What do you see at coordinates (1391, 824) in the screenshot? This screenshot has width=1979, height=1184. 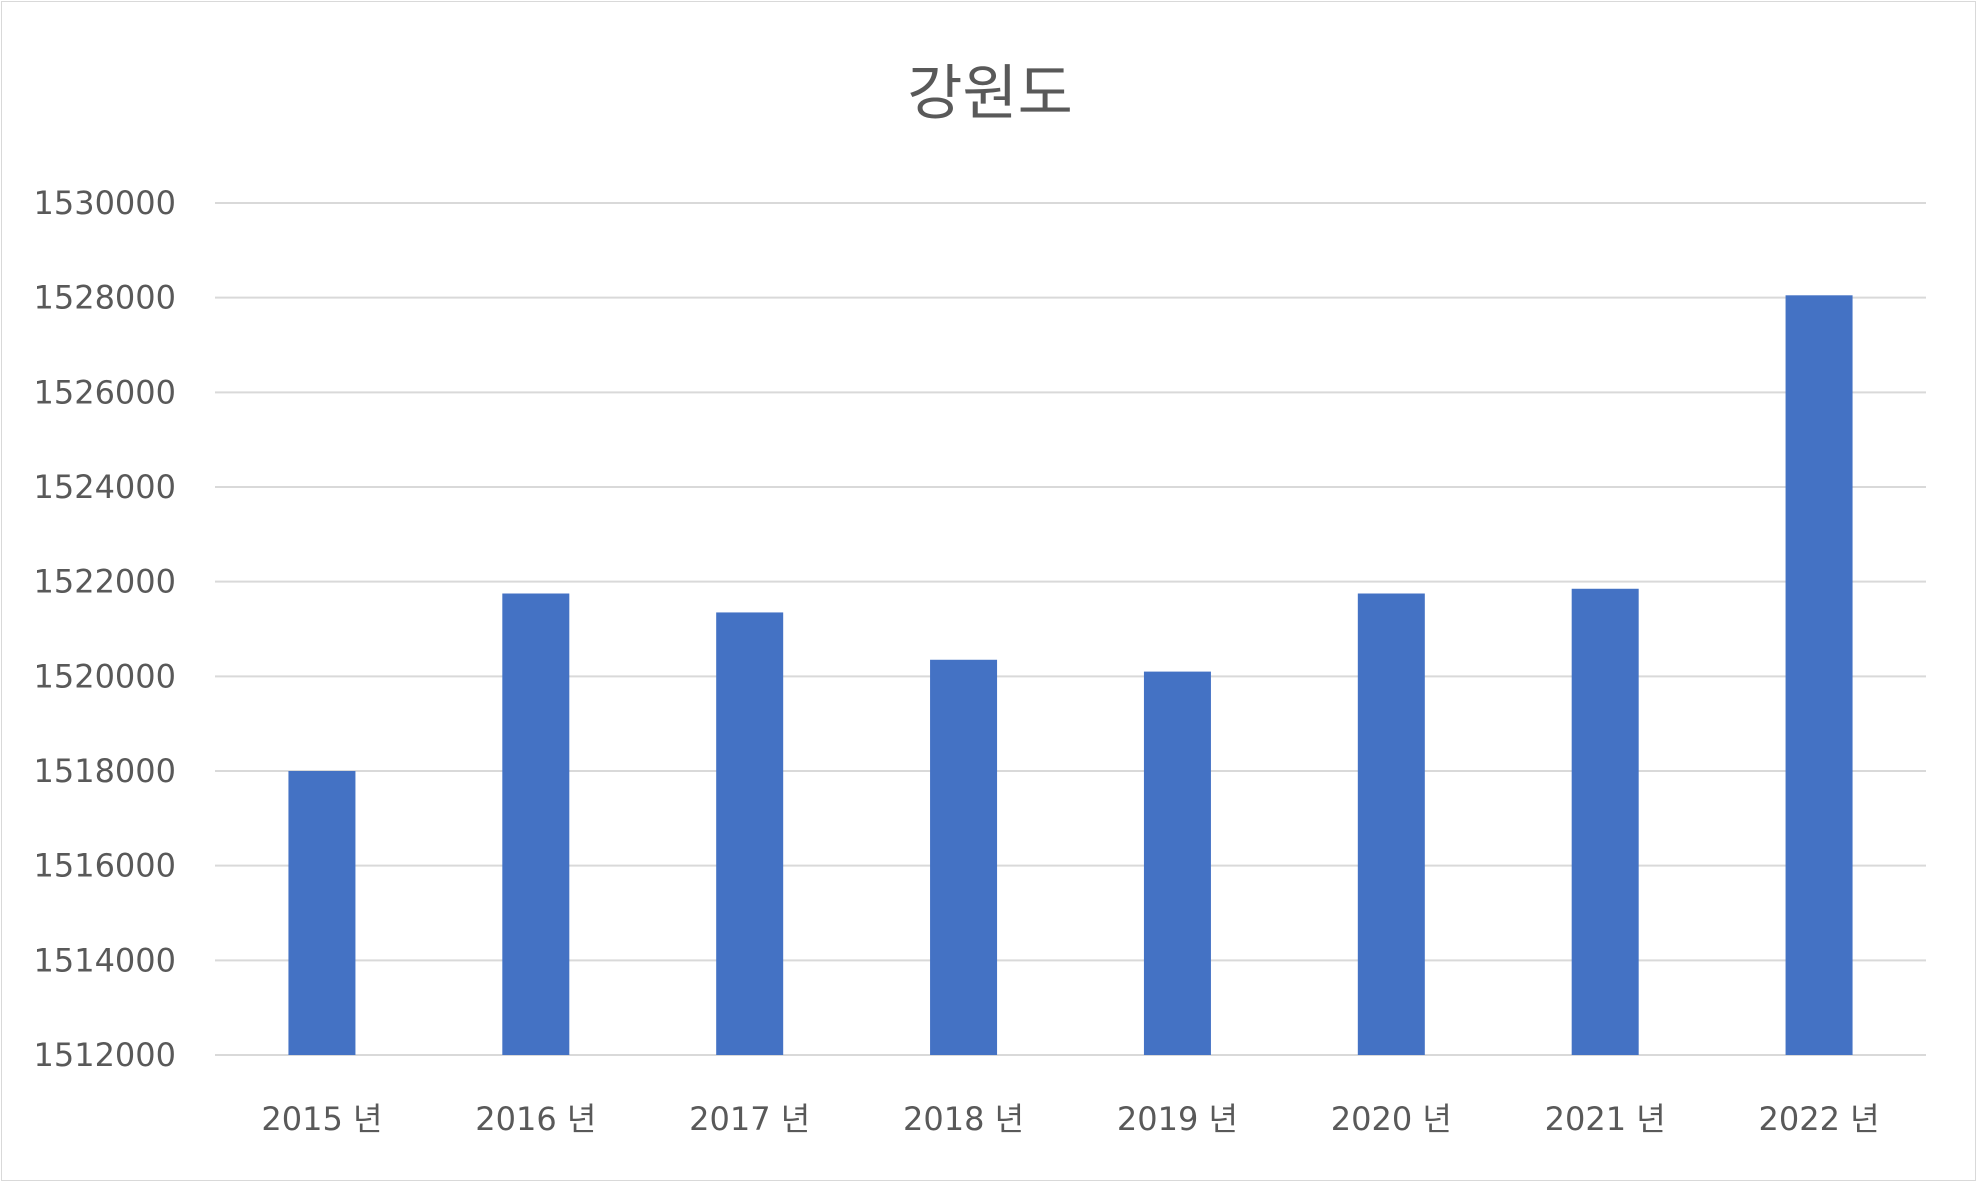 I see `bar-2020-년` at bounding box center [1391, 824].